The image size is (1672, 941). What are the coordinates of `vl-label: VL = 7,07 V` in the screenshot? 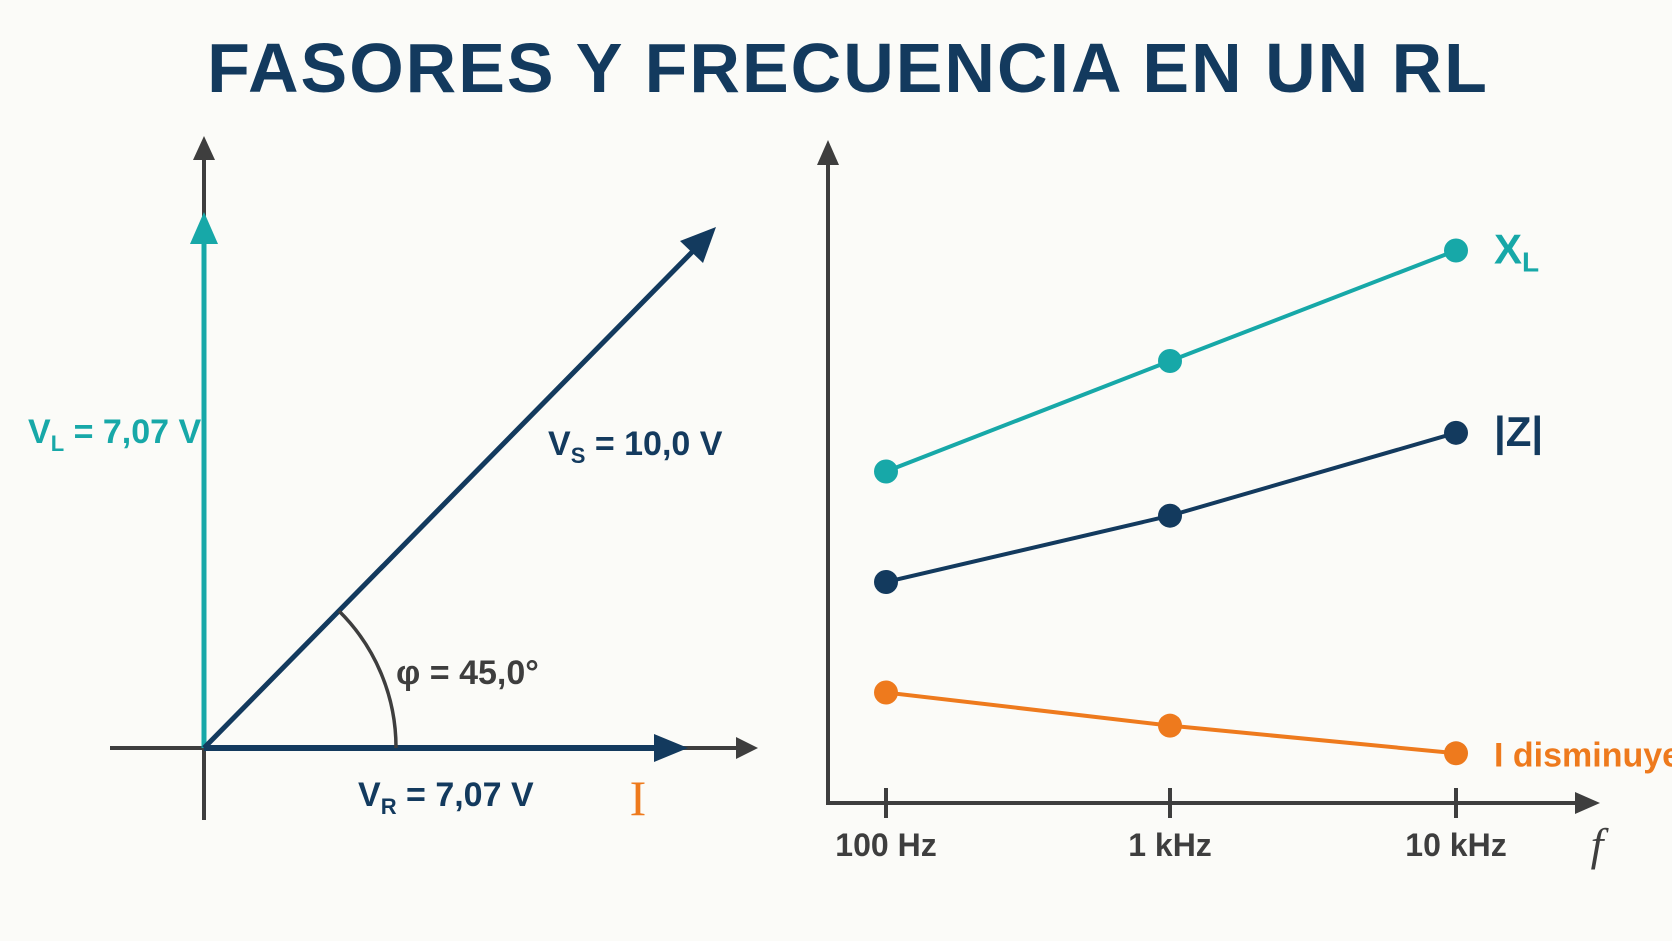 It's located at (115, 434).